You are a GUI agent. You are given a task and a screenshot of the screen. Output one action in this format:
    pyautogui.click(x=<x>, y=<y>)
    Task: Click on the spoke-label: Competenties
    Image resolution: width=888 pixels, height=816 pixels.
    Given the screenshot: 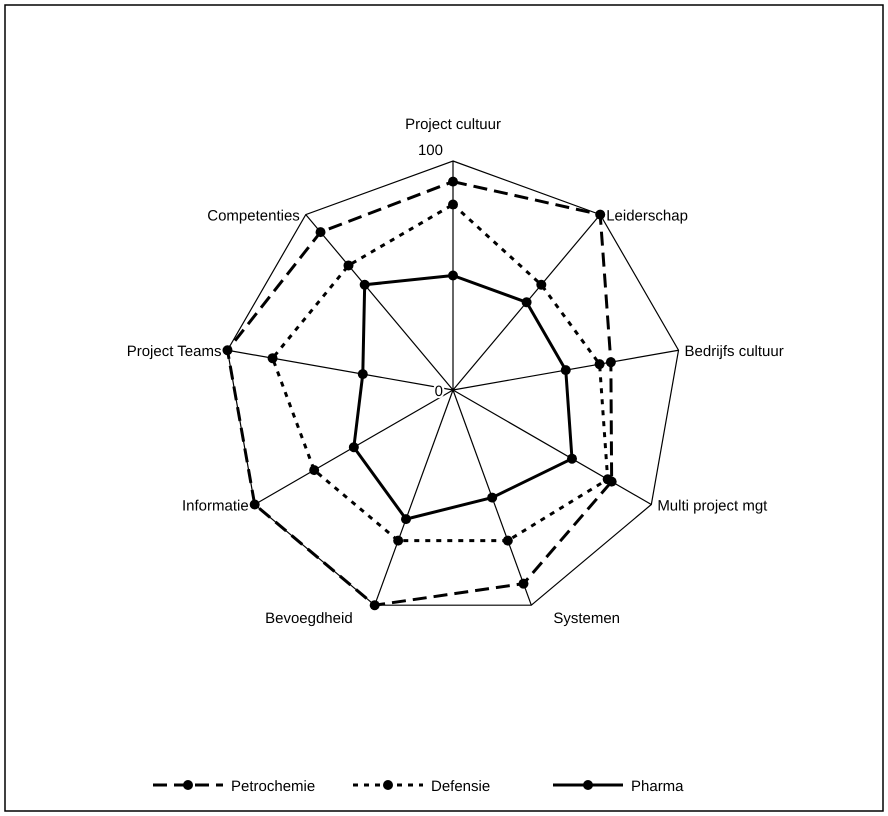 What is the action you would take?
    pyautogui.click(x=253, y=216)
    